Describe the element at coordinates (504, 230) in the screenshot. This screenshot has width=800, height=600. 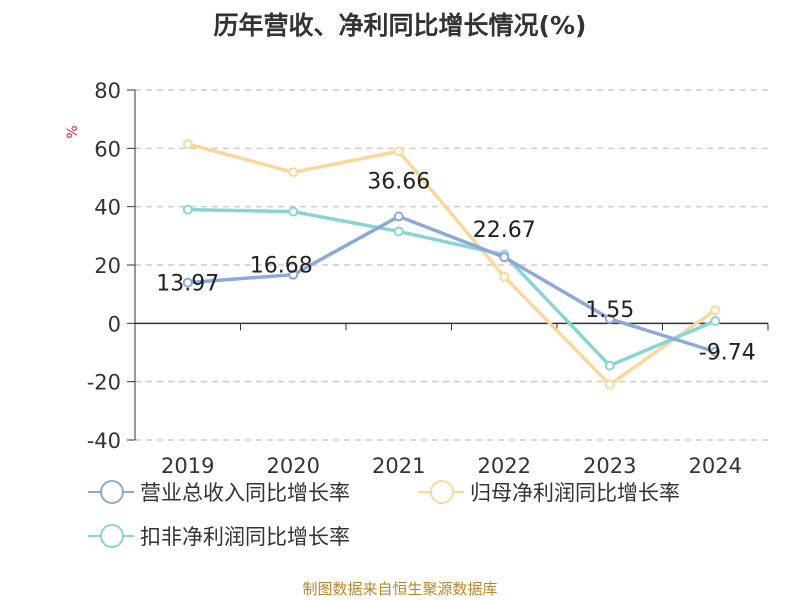
I see `data-label: 22.67` at that location.